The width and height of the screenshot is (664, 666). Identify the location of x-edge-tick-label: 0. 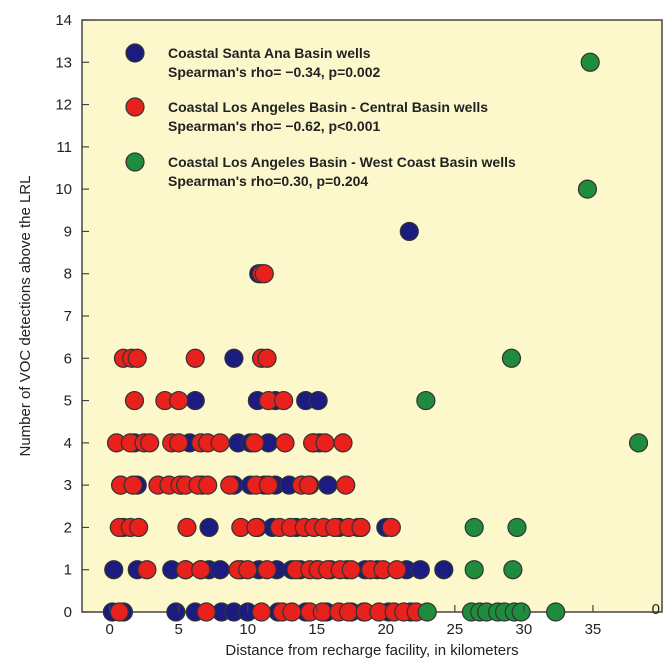
(656, 609).